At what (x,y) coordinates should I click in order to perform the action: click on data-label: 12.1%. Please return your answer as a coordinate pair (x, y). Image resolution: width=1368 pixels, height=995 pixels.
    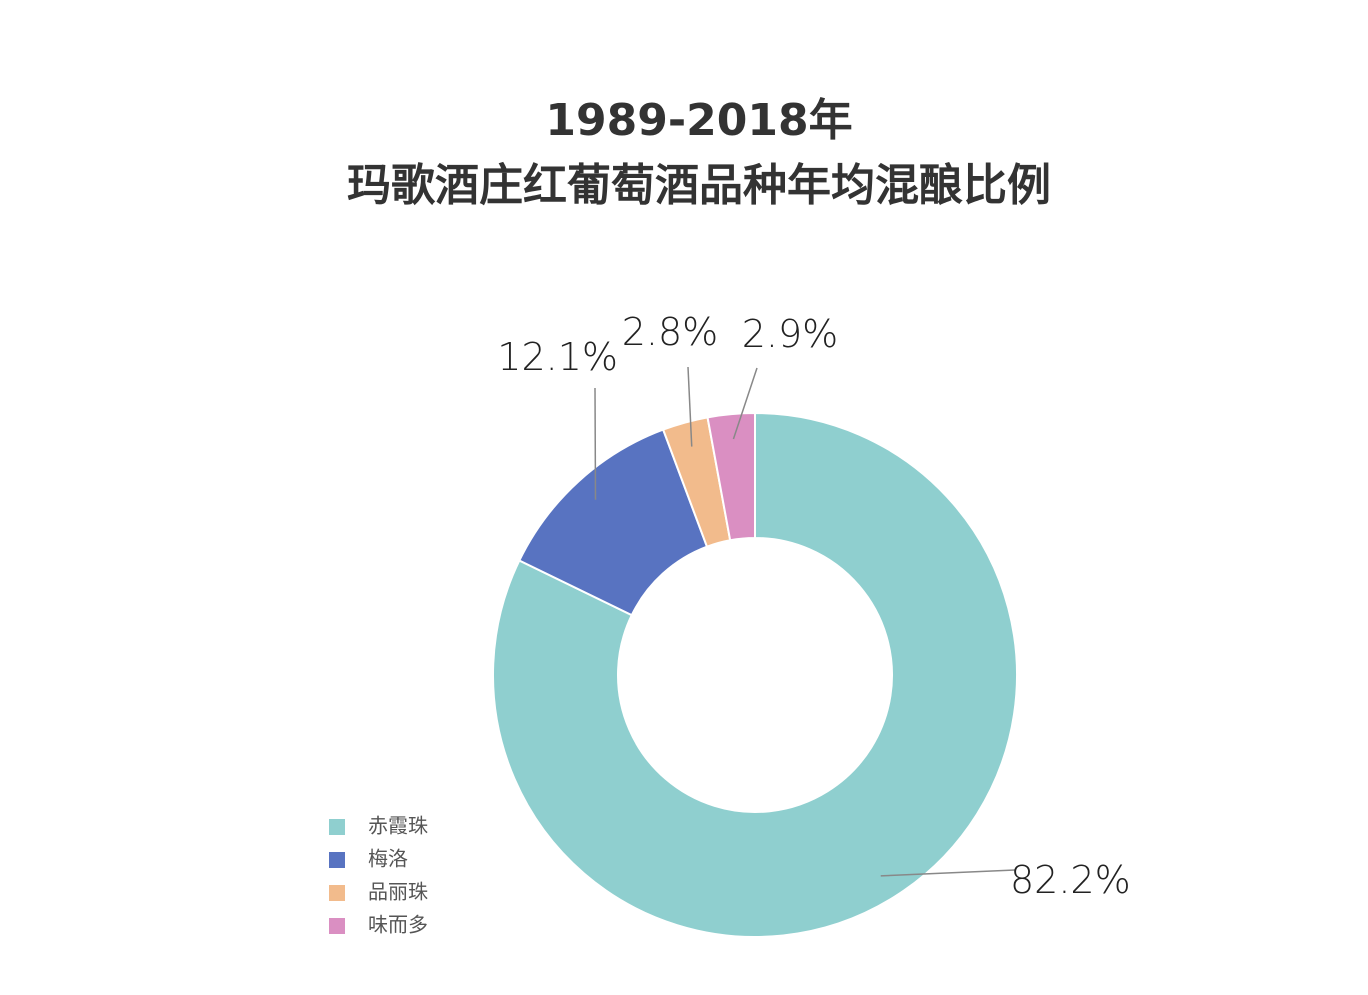
    Looking at the image, I should click on (557, 357).